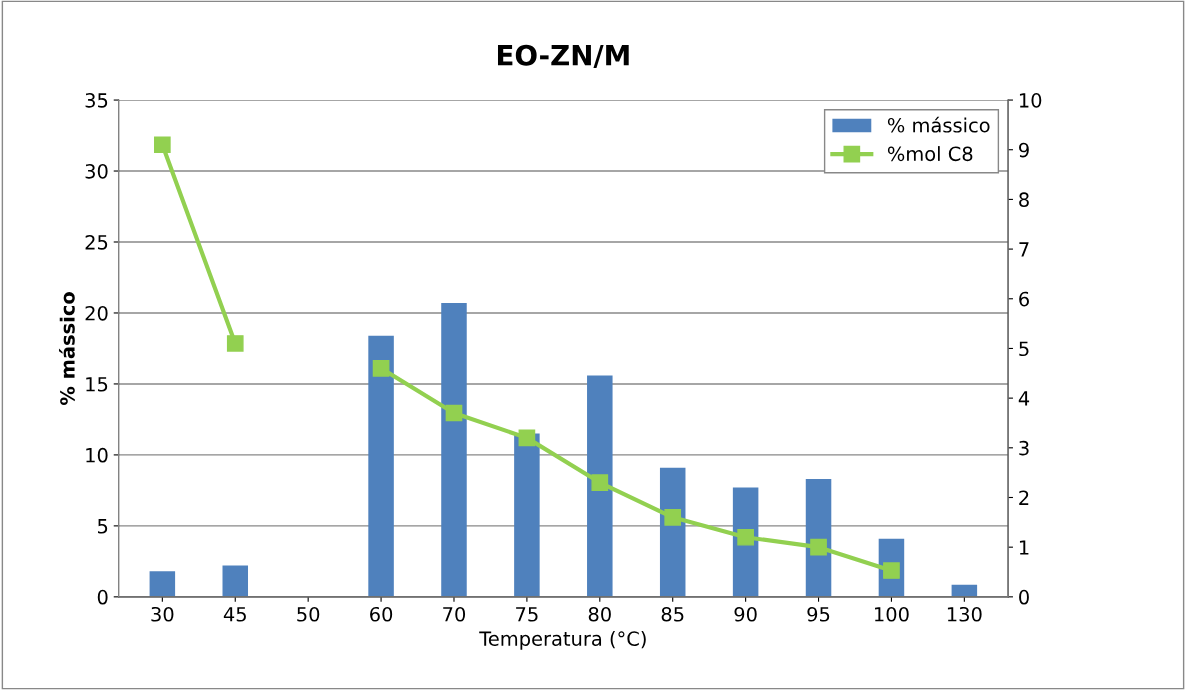 The height and width of the screenshot is (690, 1186). I want to click on y-tick-label: 25, so click(96, 242).